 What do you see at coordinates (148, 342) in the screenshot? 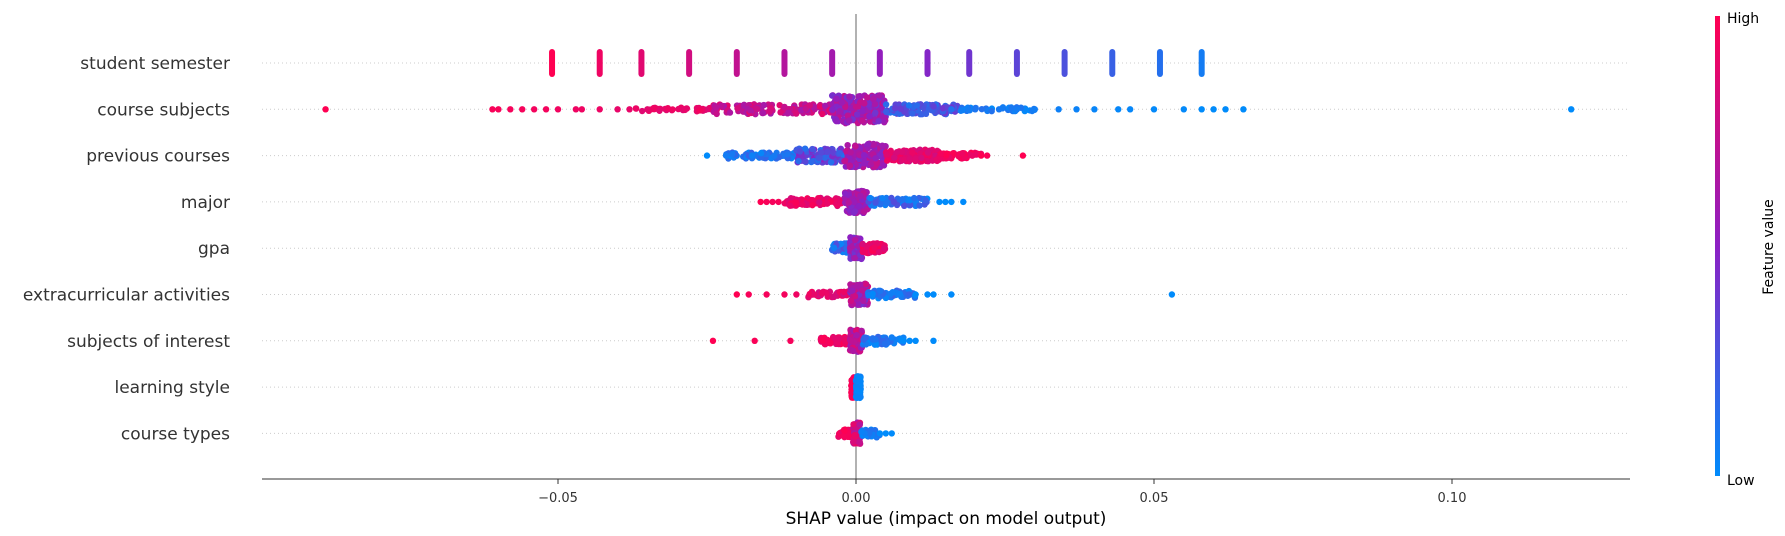
I see `feature-label: subjects of interest` at bounding box center [148, 342].